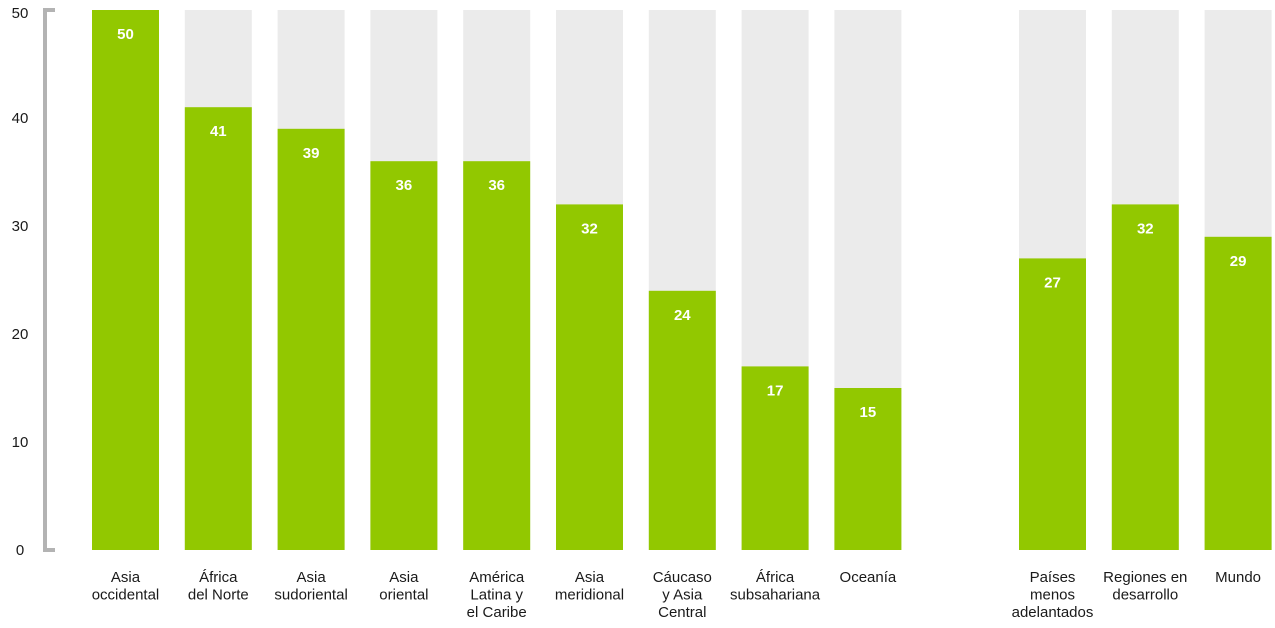 The height and width of the screenshot is (628, 1275). I want to click on category-label: subsahariana, so click(775, 595).